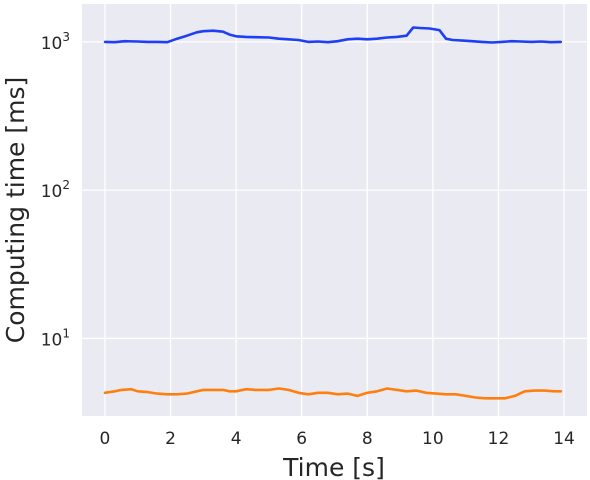 This screenshot has width=590, height=480. What do you see at coordinates (236, 439) in the screenshot?
I see `x-tick-label: 4` at bounding box center [236, 439].